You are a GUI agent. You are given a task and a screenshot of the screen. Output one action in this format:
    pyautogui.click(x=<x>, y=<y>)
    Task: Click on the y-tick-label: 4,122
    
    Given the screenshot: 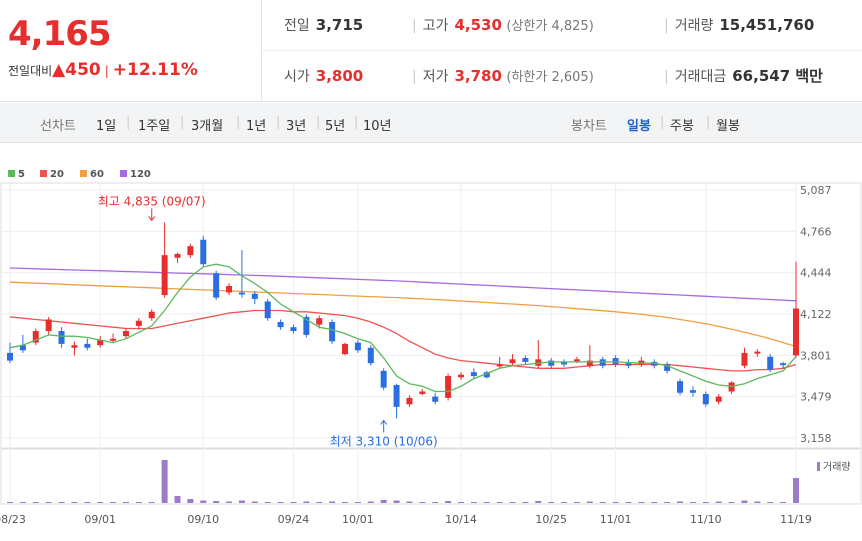 What is the action you would take?
    pyautogui.click(x=816, y=314)
    